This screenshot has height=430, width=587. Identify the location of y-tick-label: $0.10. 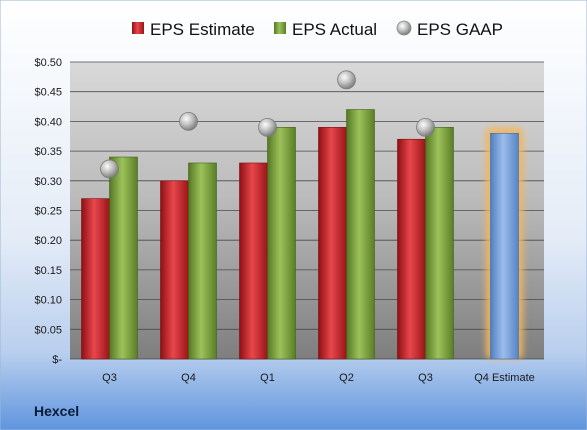
(48, 301).